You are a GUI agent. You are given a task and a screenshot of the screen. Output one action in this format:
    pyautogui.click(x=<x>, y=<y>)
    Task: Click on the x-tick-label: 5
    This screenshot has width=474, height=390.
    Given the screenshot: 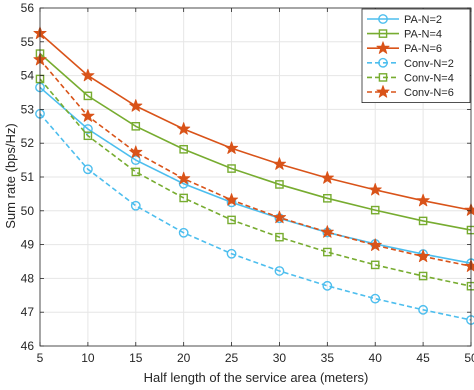 What is the action you would take?
    pyautogui.click(x=40, y=358)
    